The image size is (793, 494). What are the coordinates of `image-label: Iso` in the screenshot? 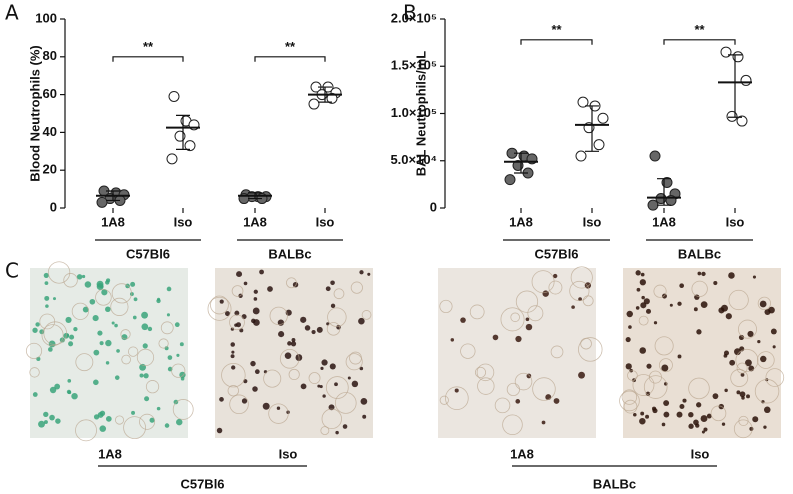 It's located at (700, 453).